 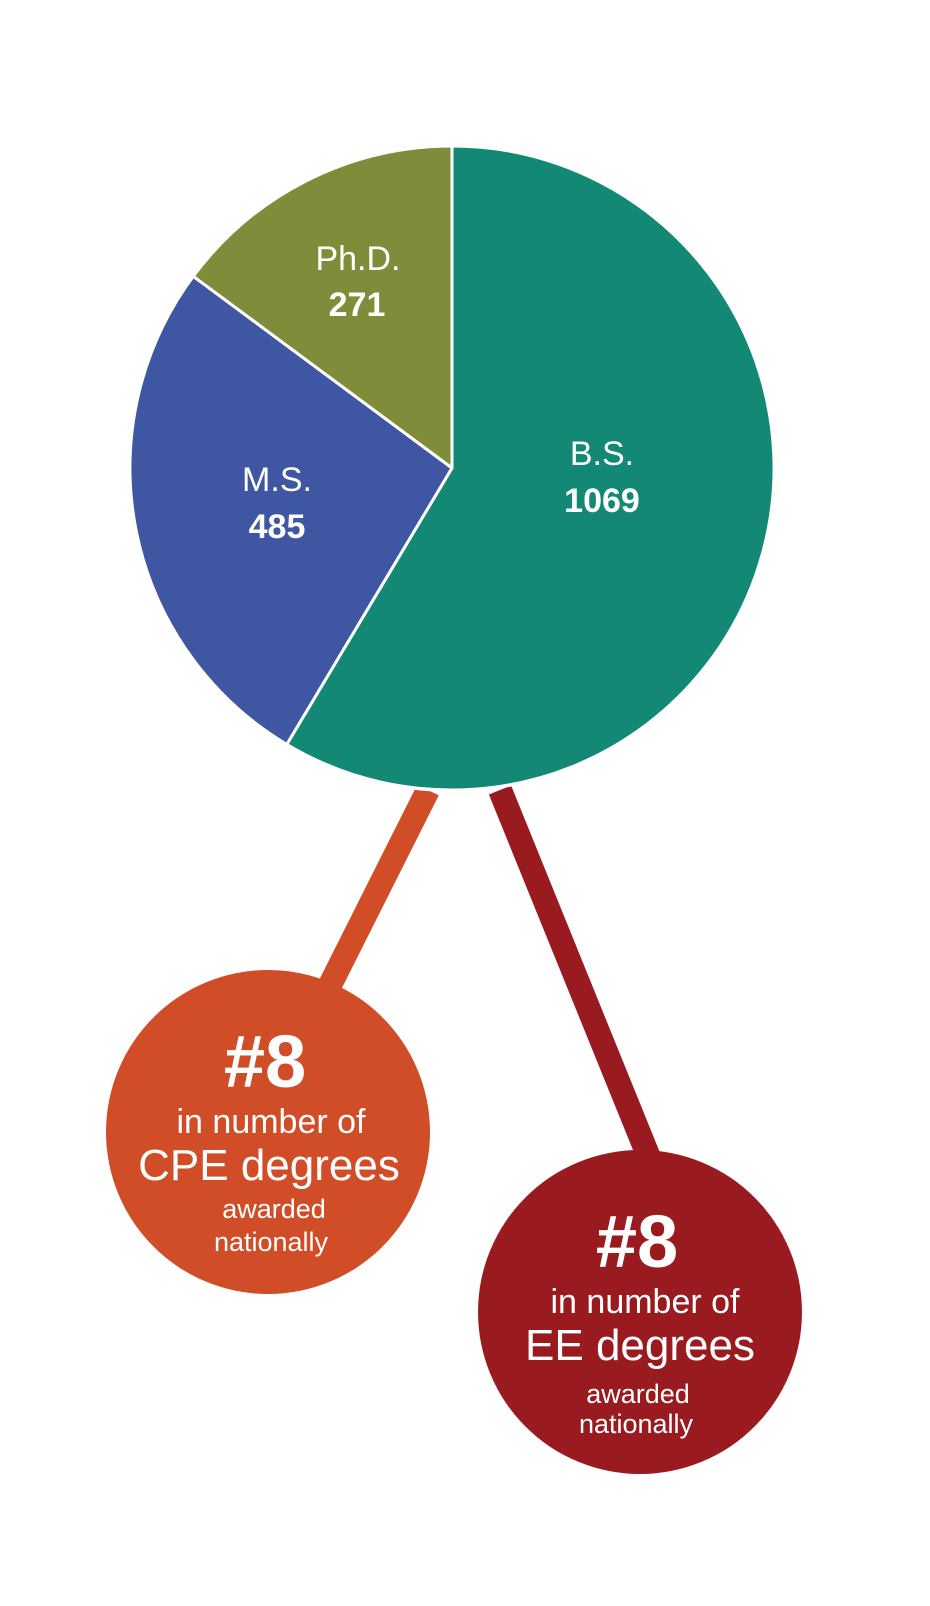 I want to click on pie-slice-ms, so click(x=291, y=510).